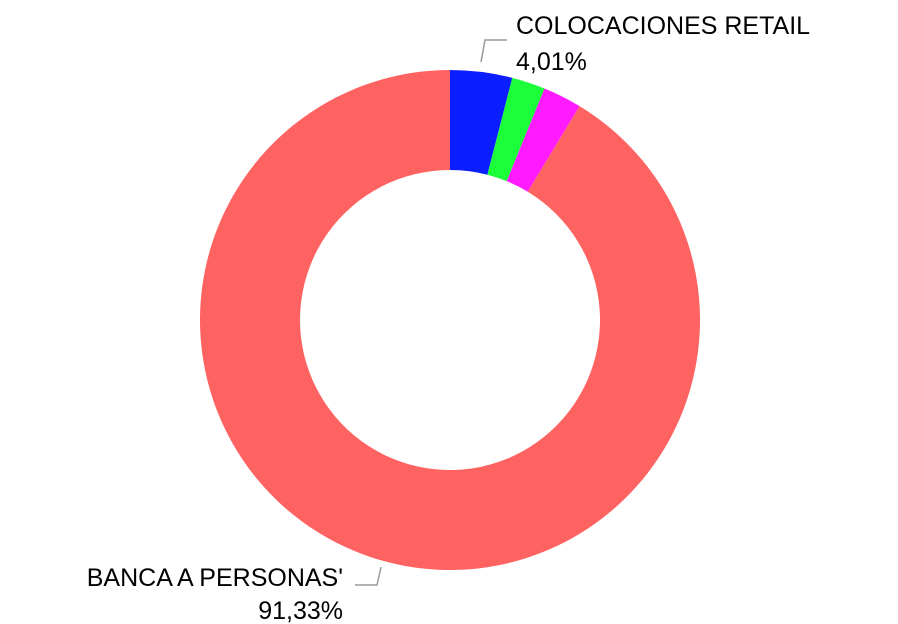 The height and width of the screenshot is (624, 898). What do you see at coordinates (663, 26) in the screenshot?
I see `segment-label: COLOCACIONES RETAIL` at bounding box center [663, 26].